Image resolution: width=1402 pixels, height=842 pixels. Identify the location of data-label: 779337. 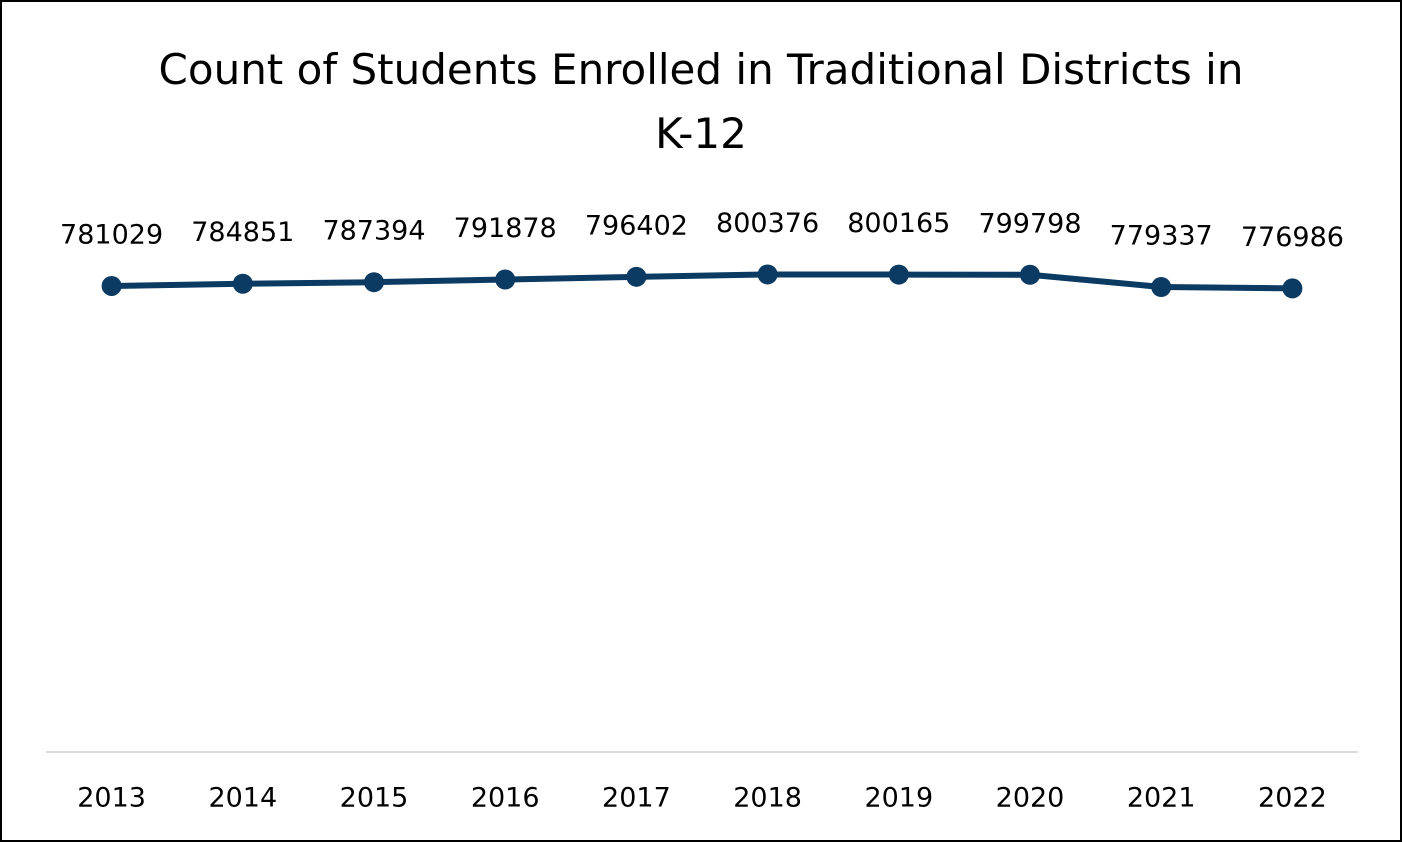
(1161, 235).